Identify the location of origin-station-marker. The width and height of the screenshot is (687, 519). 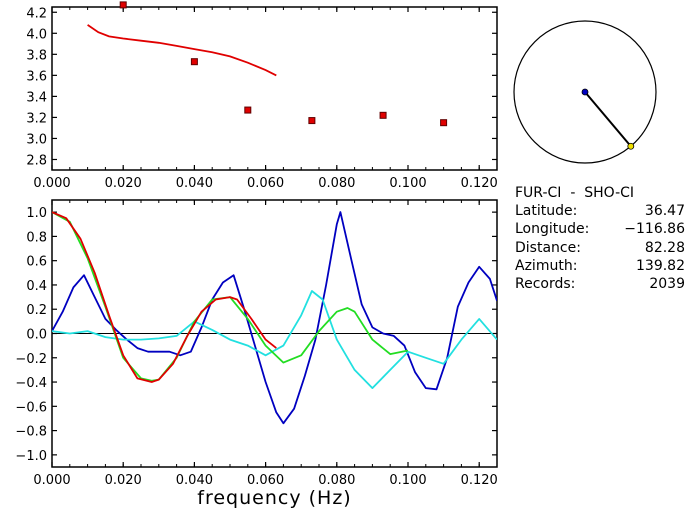
(585, 92).